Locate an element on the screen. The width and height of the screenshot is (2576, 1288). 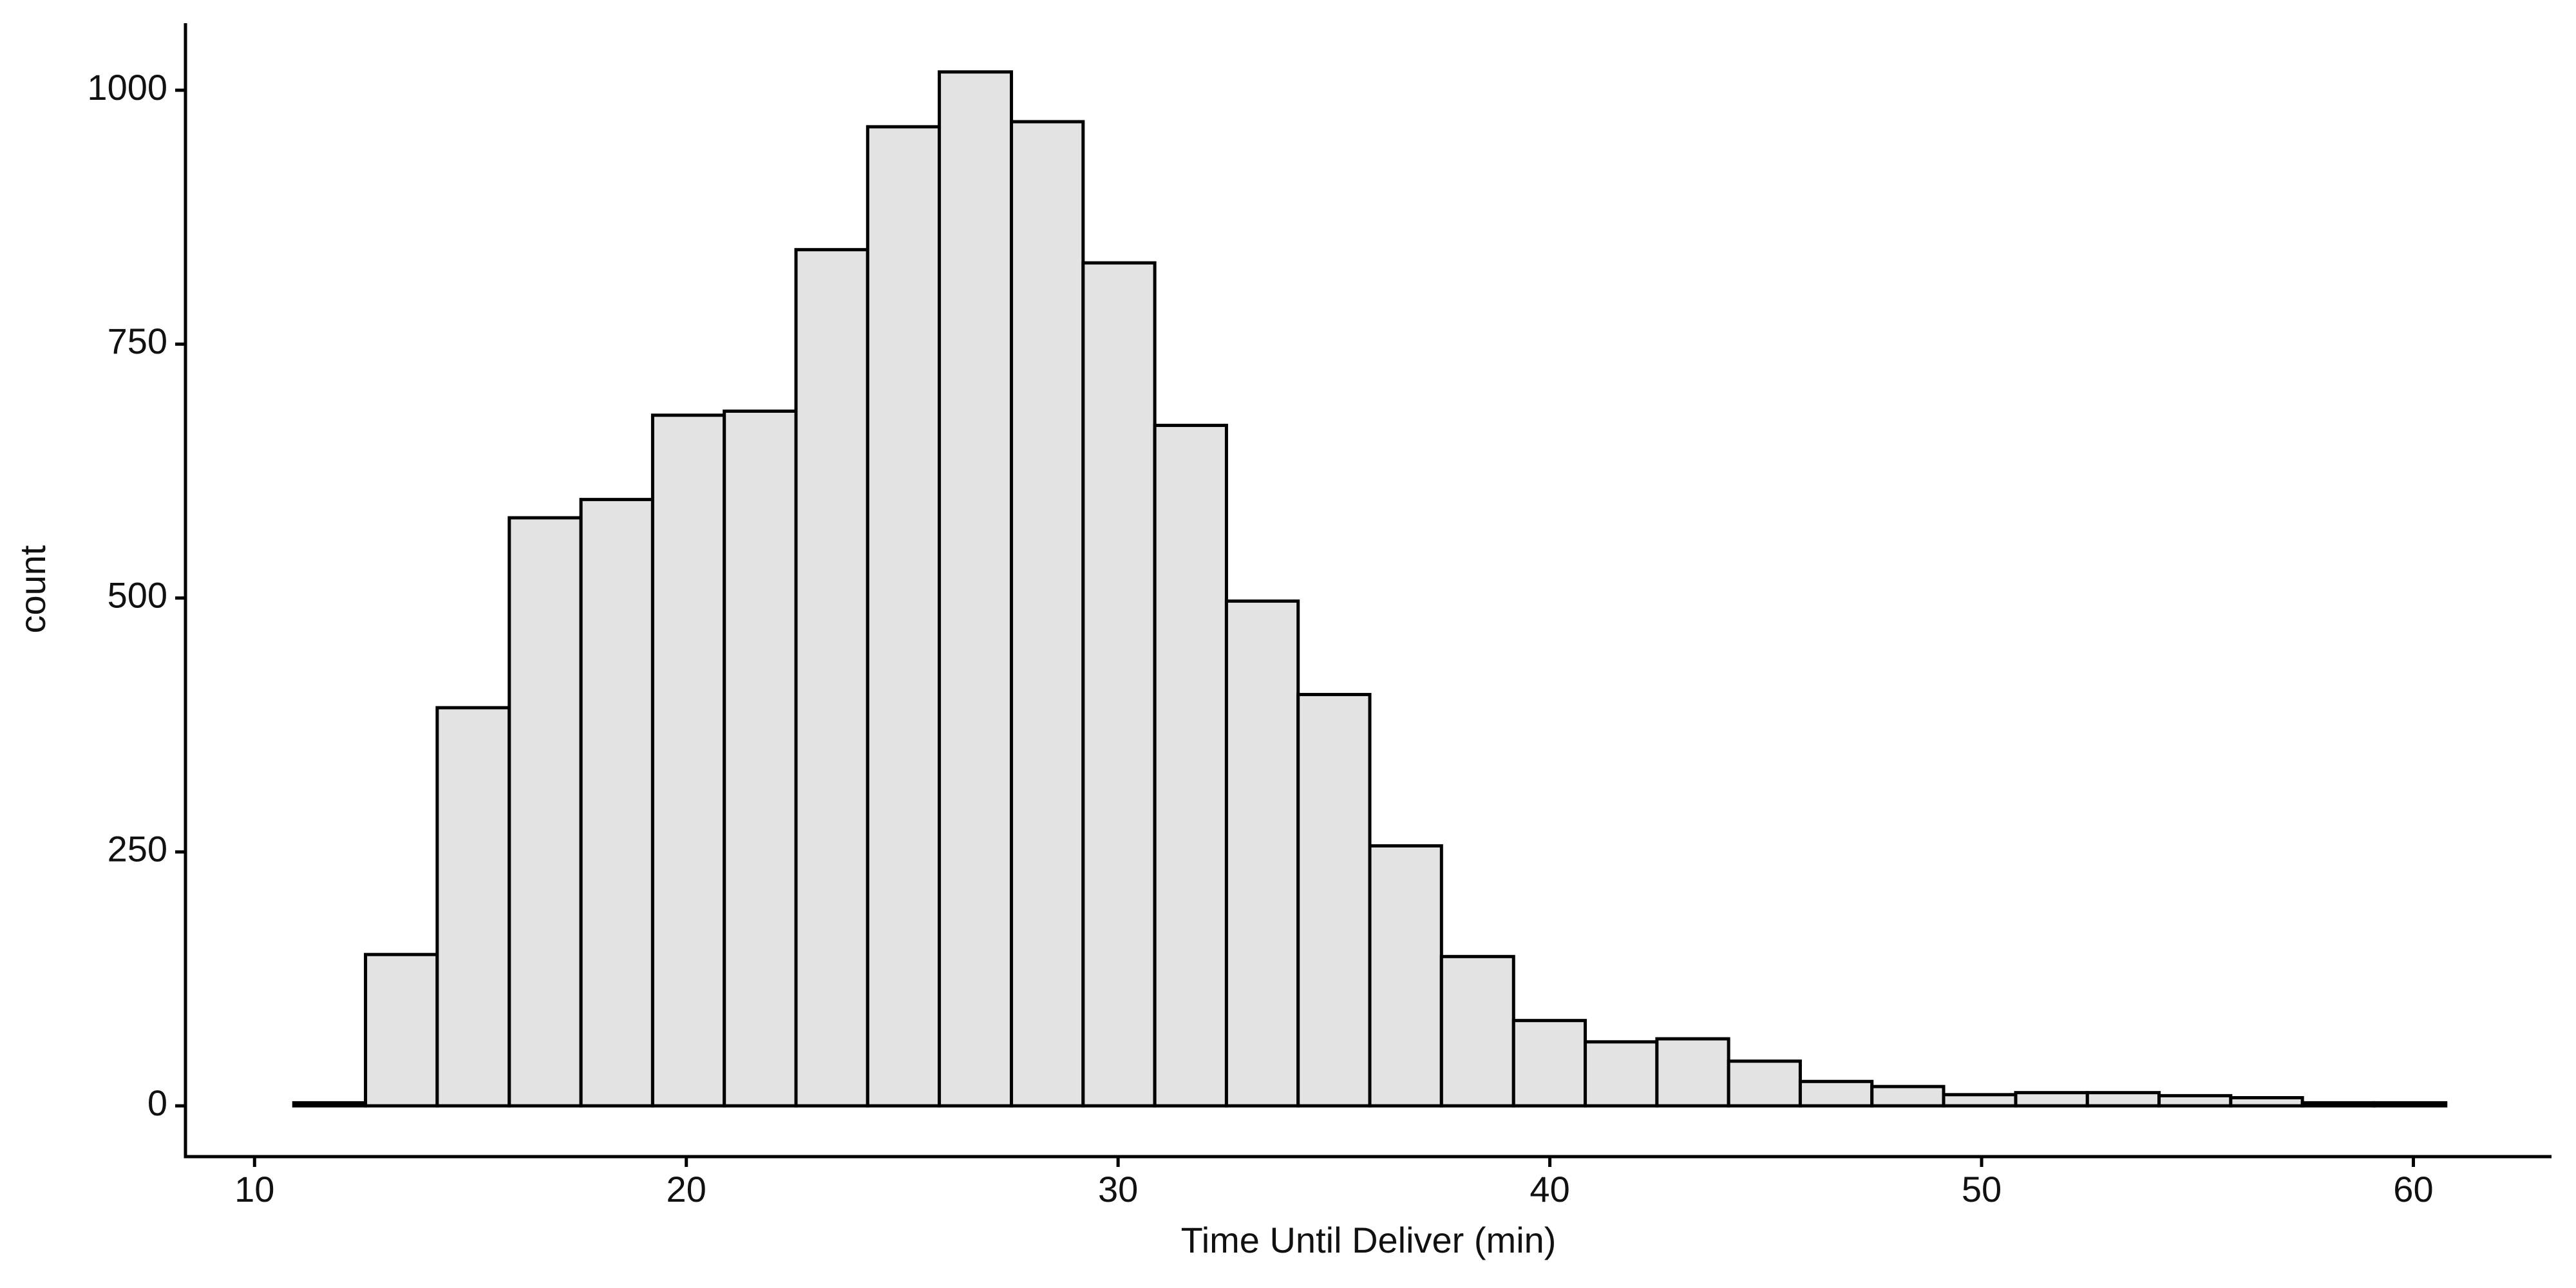
x-tick-label: 40 is located at coordinates (1549, 1189).